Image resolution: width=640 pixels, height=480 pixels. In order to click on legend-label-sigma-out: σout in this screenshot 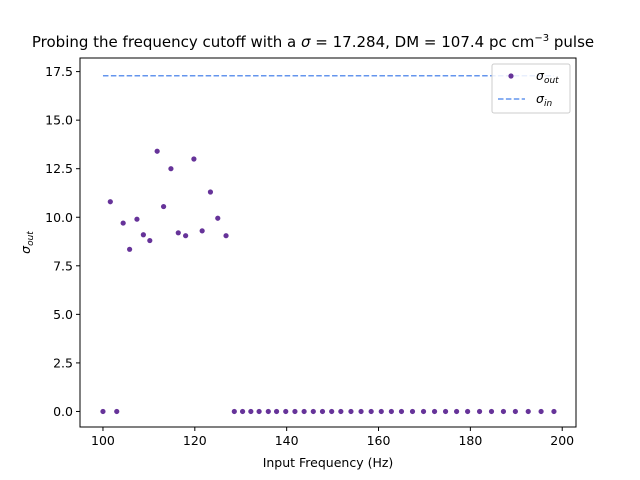, I will do `click(547, 77)`.